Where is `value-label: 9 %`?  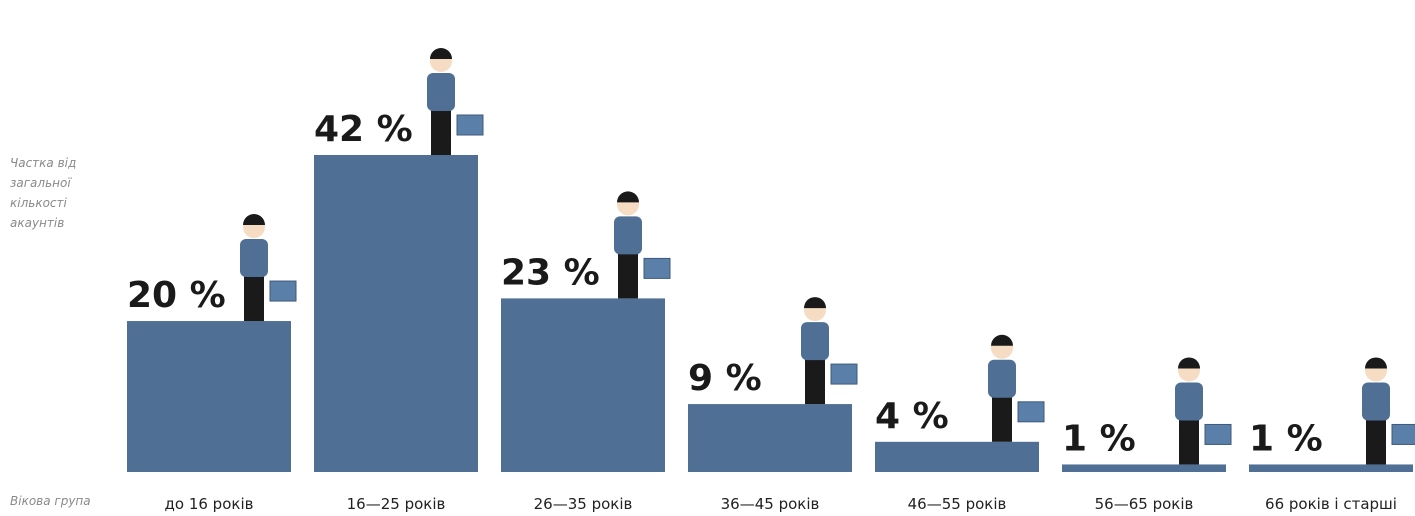 value-label: 9 % is located at coordinates (725, 378).